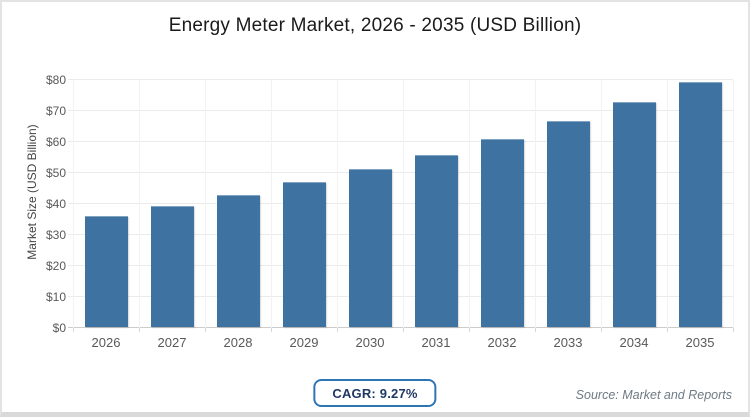 This screenshot has width=750, height=417. What do you see at coordinates (304, 254) in the screenshot?
I see `bar-2029` at bounding box center [304, 254].